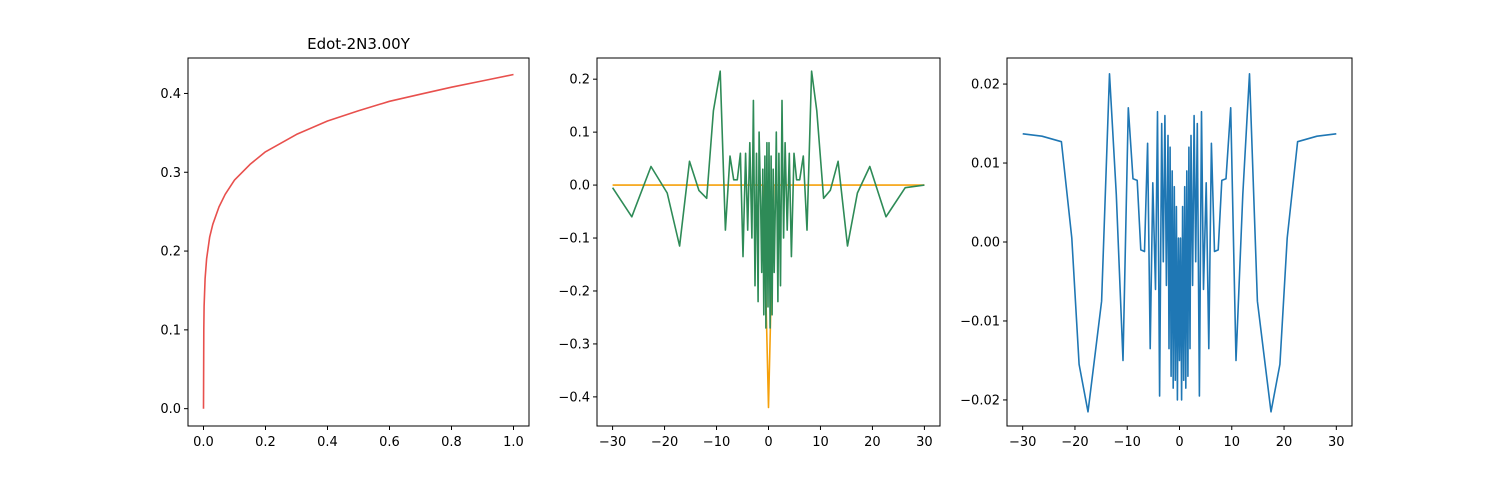 The height and width of the screenshot is (480, 1500). What do you see at coordinates (768, 442) in the screenshot?
I see `chart-2-x-tick-label: 0` at bounding box center [768, 442].